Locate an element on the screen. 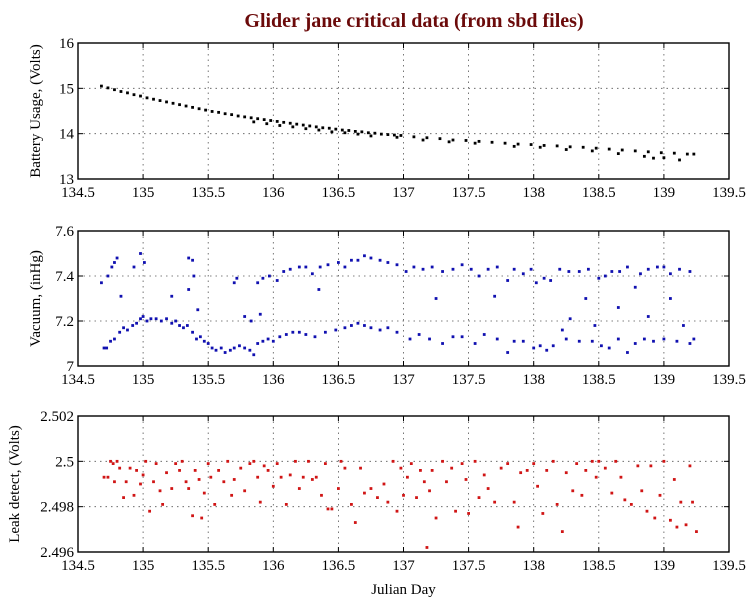 The width and height of the screenshot is (750, 603). y-tick-label: 2.498 is located at coordinates (57, 508).